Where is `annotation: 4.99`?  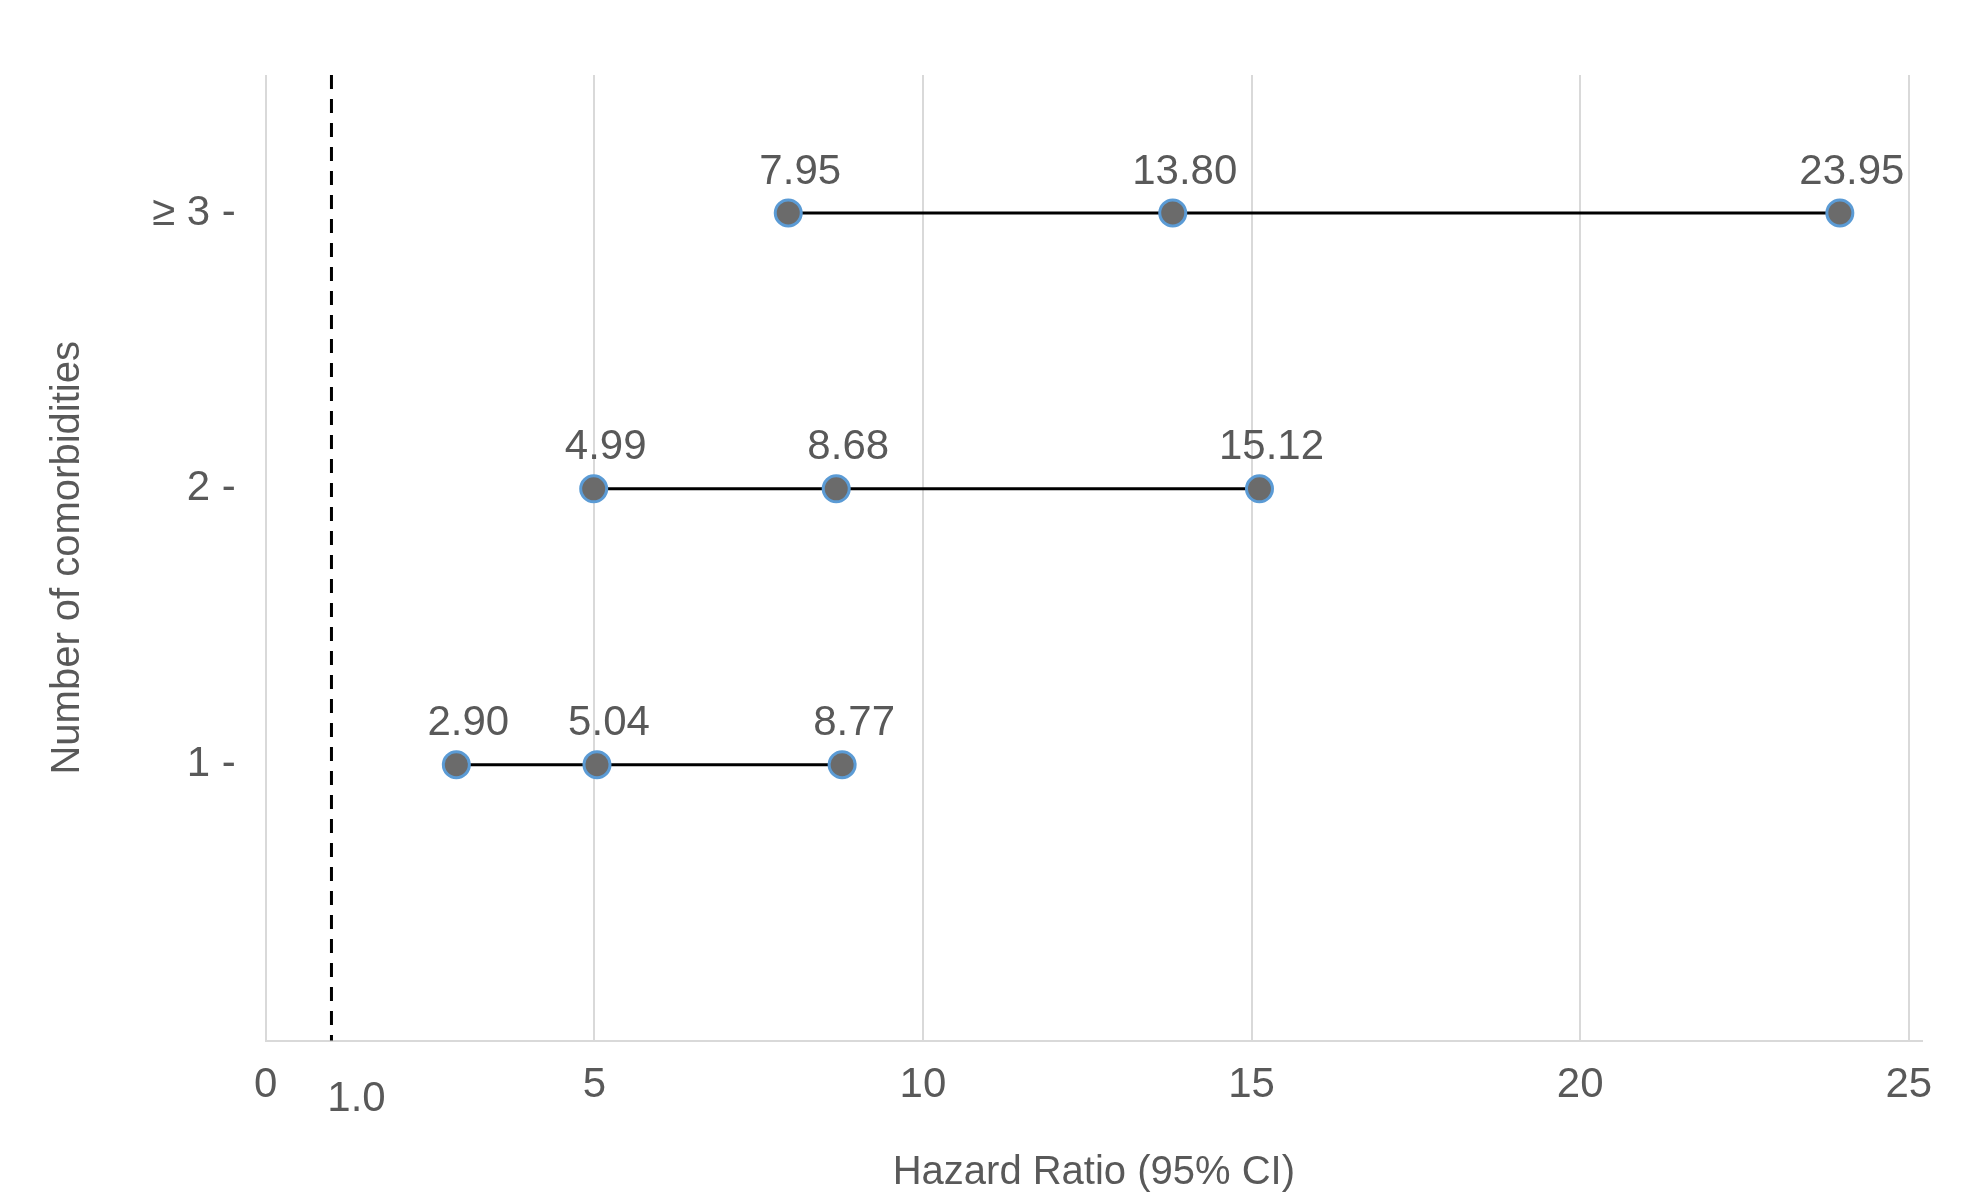
annotation: 4.99 is located at coordinates (605, 445).